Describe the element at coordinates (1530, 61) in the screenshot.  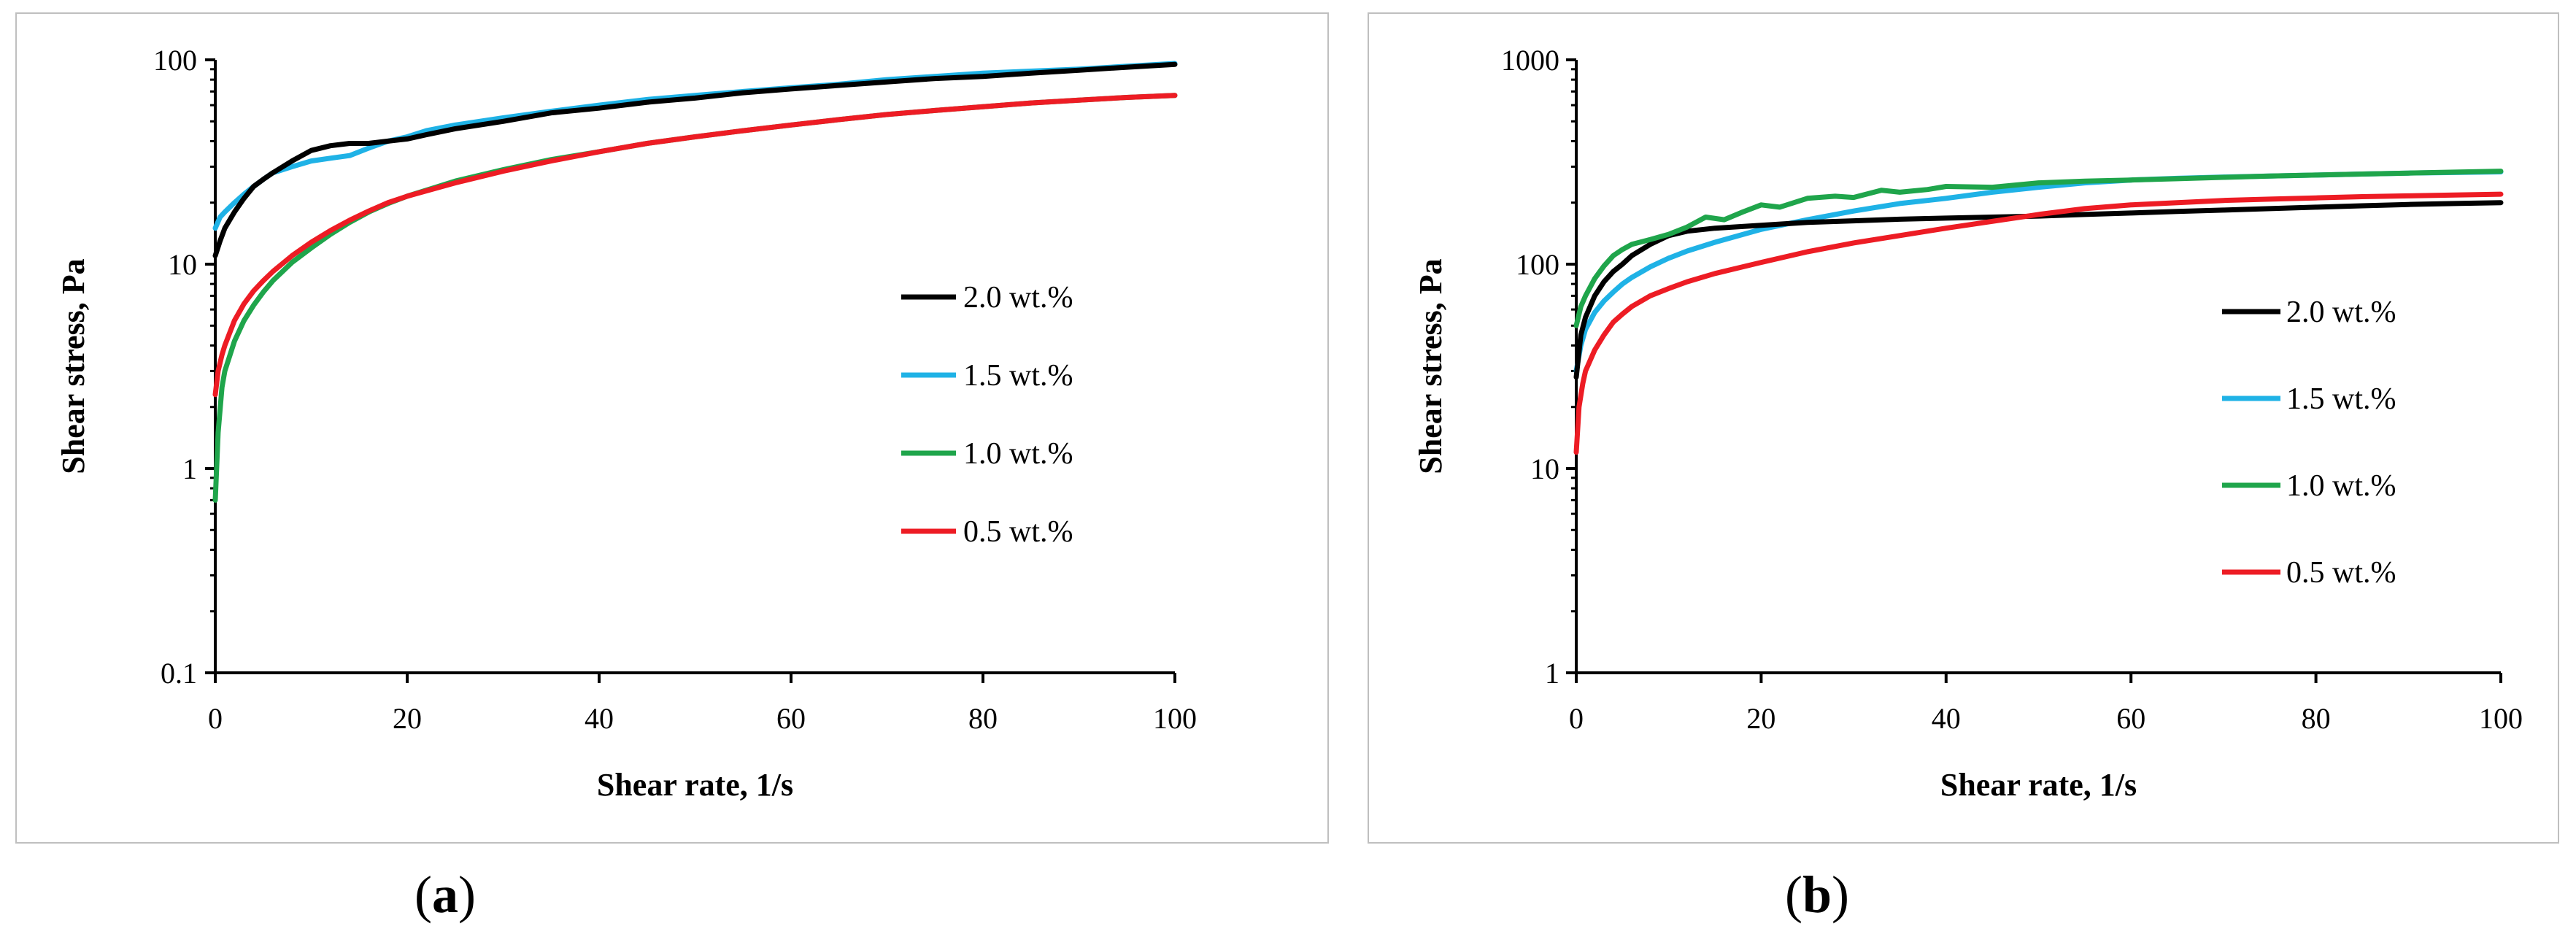
I see `y-tick-label: 1000` at that location.